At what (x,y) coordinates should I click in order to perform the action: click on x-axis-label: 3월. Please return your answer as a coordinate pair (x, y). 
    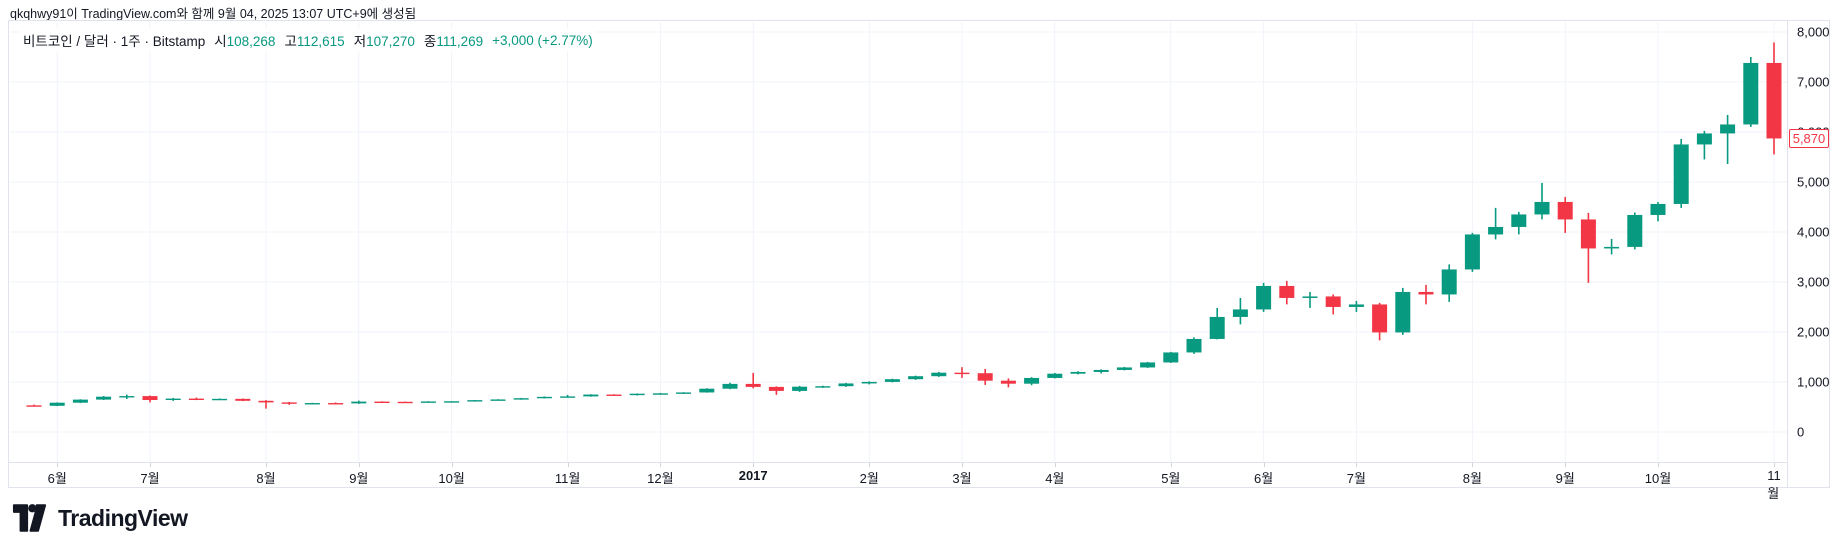
    Looking at the image, I should click on (962, 478).